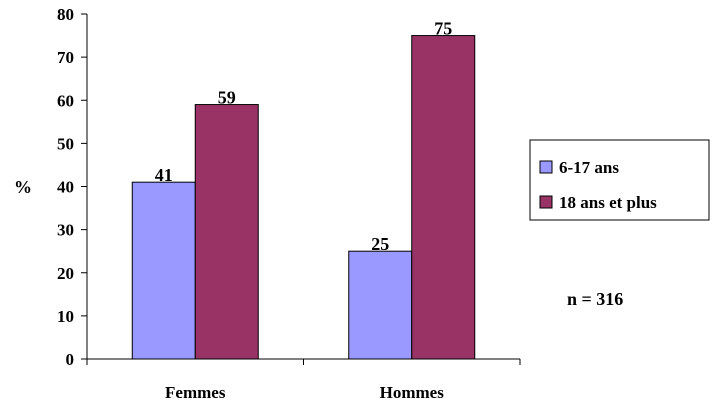 The image size is (714, 406). Describe the element at coordinates (380, 244) in the screenshot. I see `data-label: 25` at that location.